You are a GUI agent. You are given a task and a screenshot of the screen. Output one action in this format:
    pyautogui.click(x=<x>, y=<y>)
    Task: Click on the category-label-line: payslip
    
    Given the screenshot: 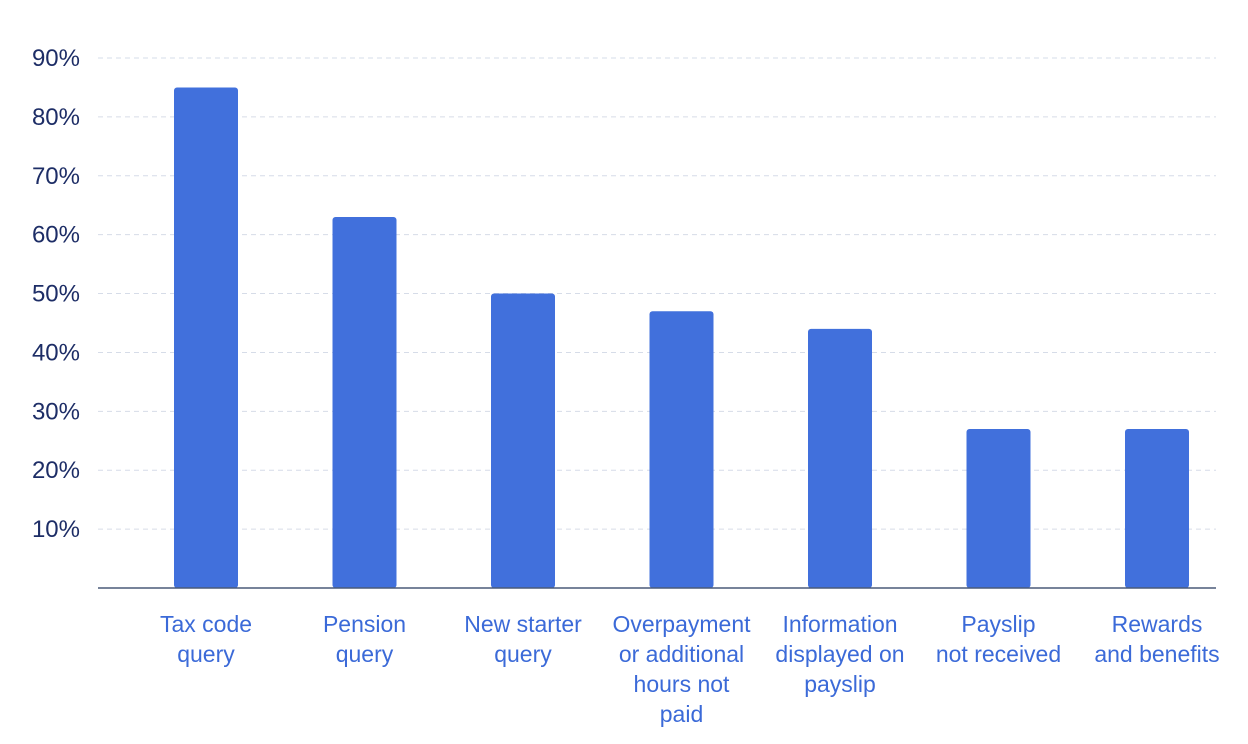 What is the action you would take?
    pyautogui.click(x=840, y=684)
    